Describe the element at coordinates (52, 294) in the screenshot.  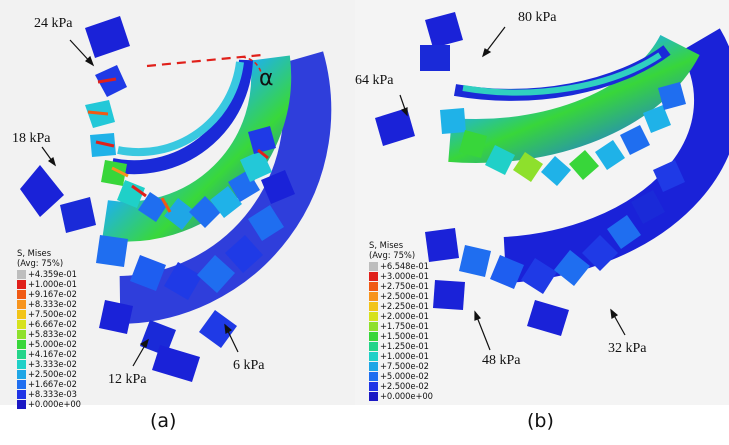
I see `legend-value: +9.167e-02` at that location.